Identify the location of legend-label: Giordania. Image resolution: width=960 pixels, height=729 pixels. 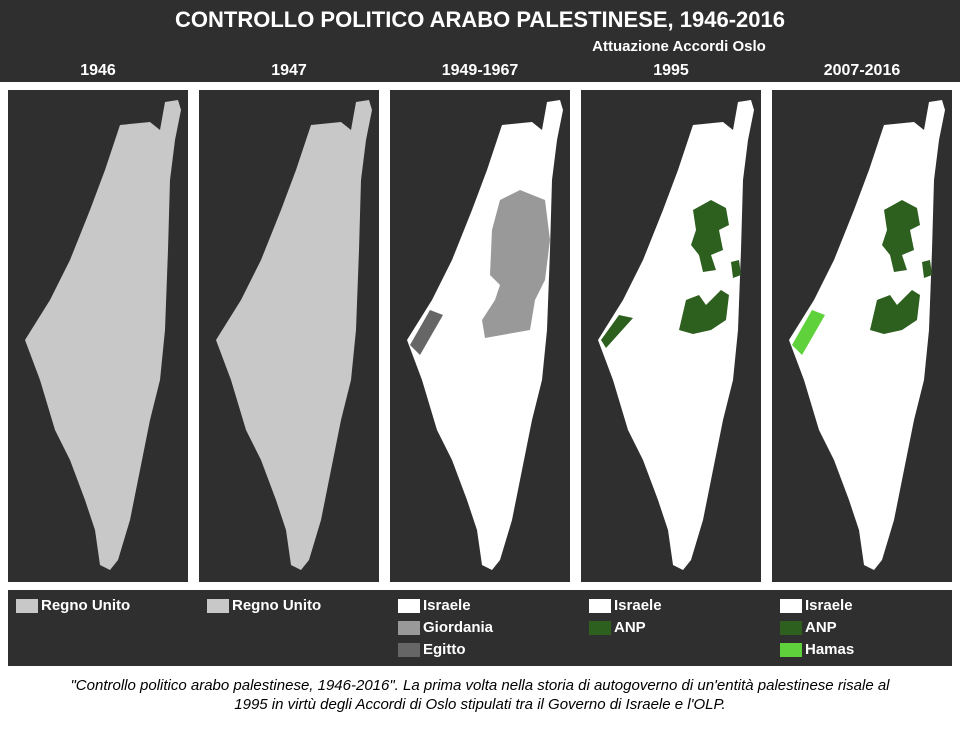
(458, 627).